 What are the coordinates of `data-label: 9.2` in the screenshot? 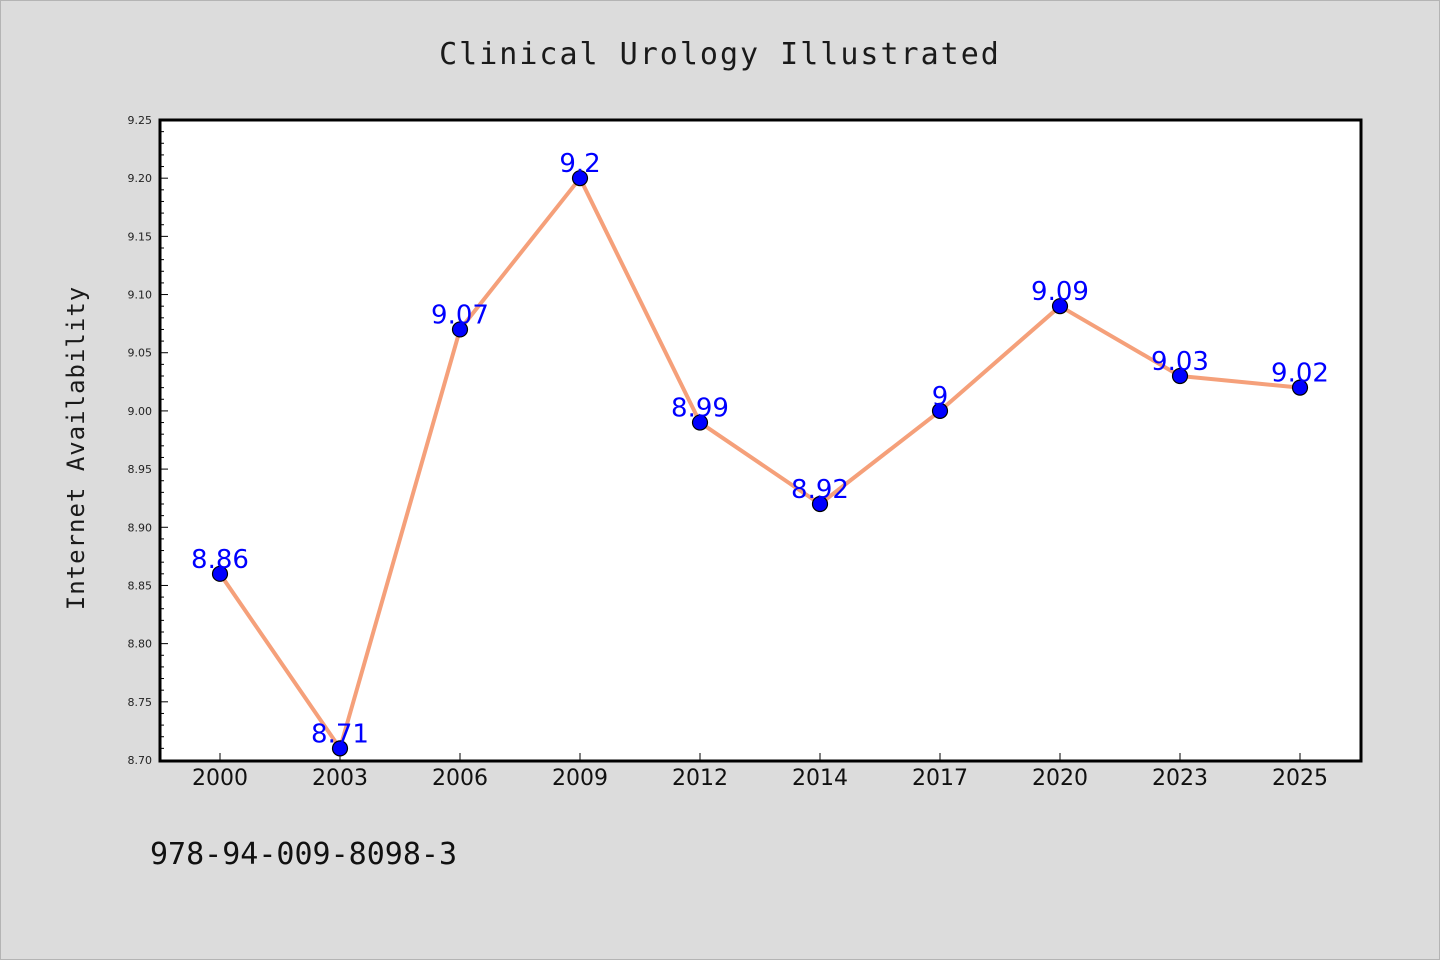 It's located at (579, 164).